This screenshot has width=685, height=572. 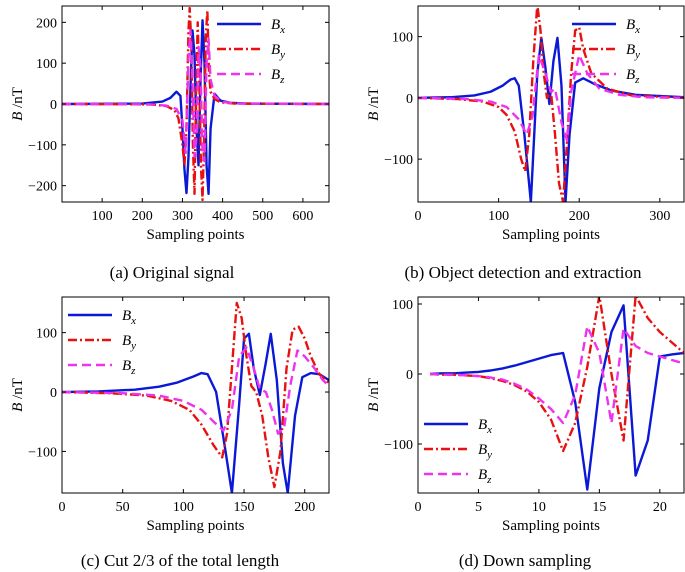 What do you see at coordinates (42, 187) in the screenshot?
I see `y-tick-label: −200` at bounding box center [42, 187].